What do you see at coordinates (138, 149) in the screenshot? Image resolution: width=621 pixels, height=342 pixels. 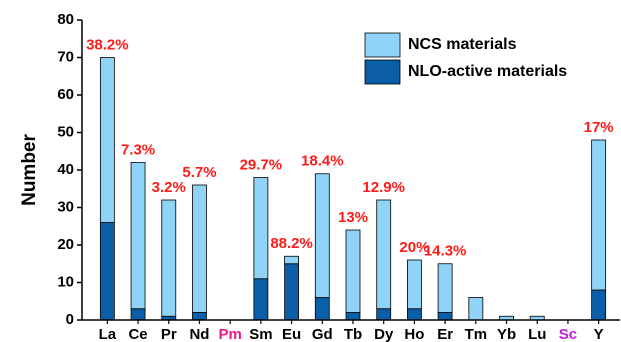 I see `percent-label: 7.3%` at bounding box center [138, 149].